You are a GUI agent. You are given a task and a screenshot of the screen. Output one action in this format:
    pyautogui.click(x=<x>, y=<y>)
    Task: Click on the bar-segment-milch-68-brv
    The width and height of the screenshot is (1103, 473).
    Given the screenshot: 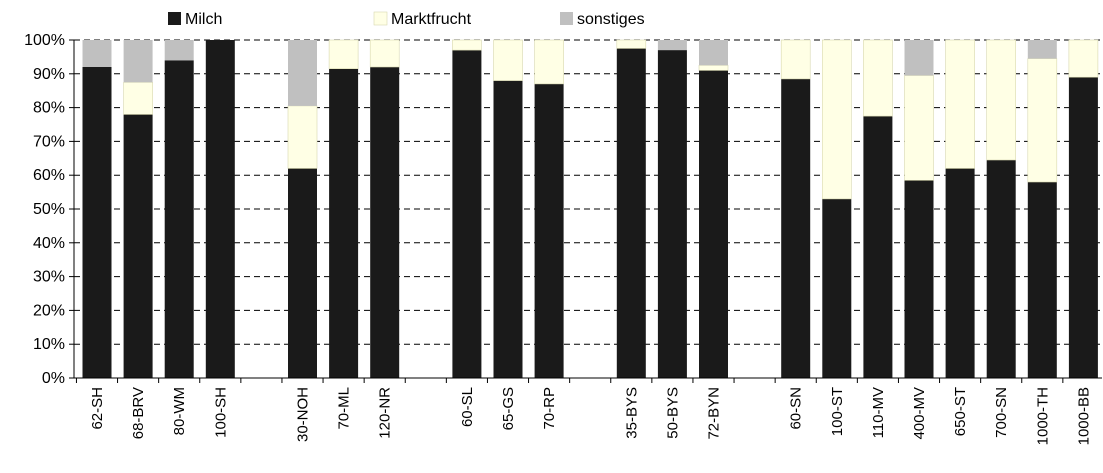 What is the action you would take?
    pyautogui.click(x=138, y=246)
    